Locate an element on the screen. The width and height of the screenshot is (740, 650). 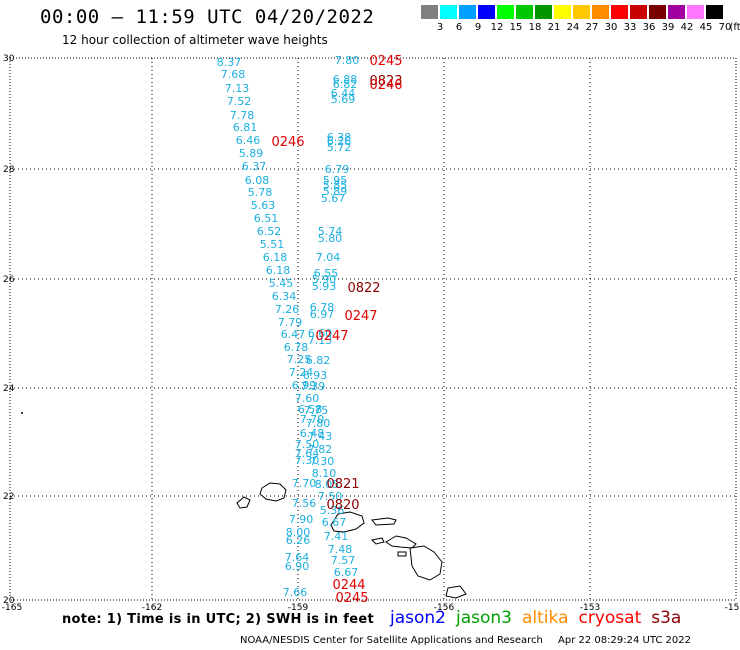
scale-label: 3 is located at coordinates (440, 27).